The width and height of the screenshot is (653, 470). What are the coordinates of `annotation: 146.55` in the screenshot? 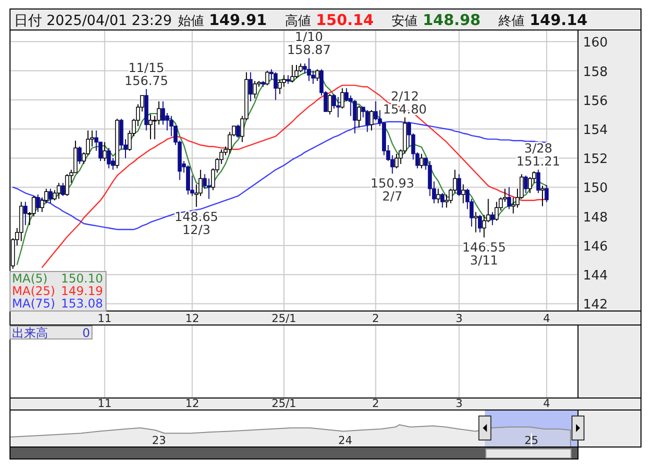 It's located at (484, 246).